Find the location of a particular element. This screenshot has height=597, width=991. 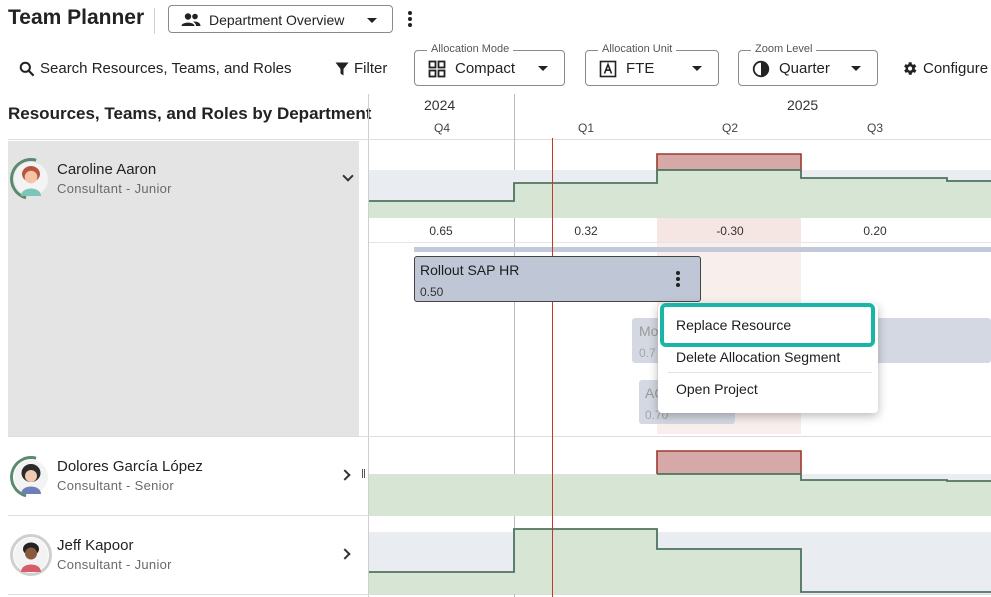

allocation-mode-select: Allocation Mode Compact is located at coordinates (489, 64).